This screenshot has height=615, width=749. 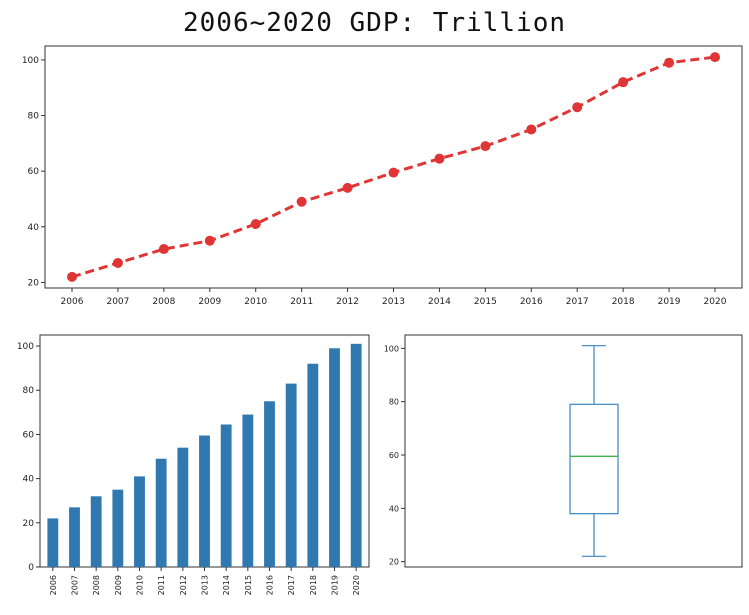 I want to click on box-ytick-label: 100, so click(x=391, y=348).